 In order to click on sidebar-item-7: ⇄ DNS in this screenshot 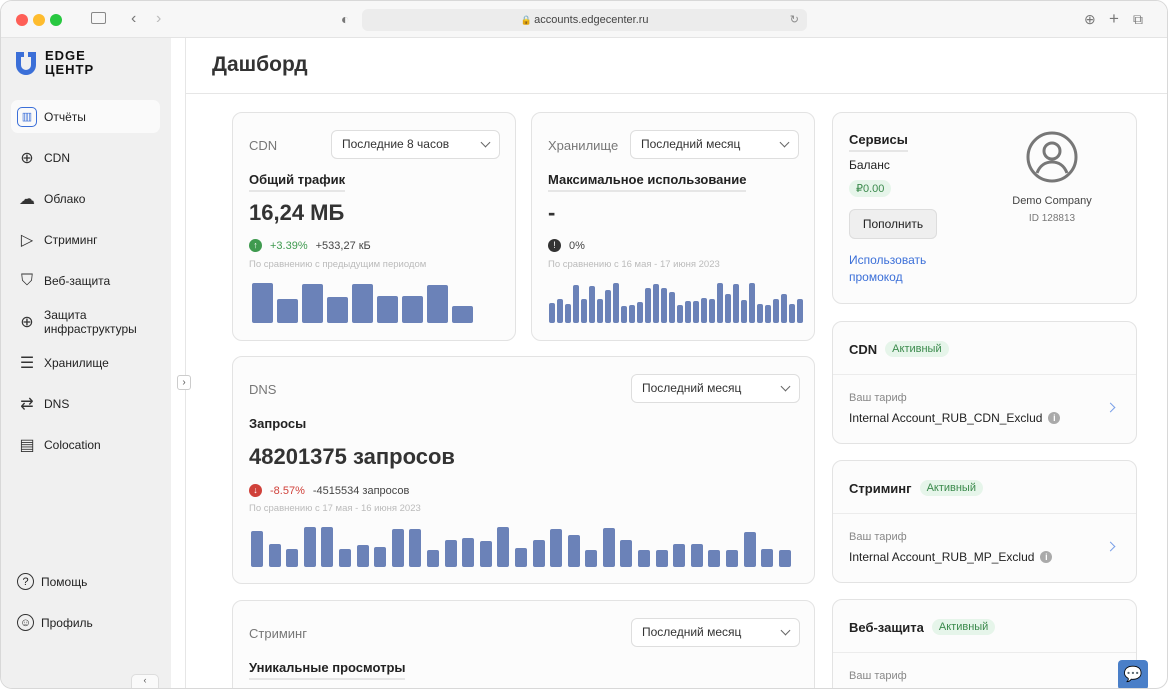, I will do `click(85, 403)`.